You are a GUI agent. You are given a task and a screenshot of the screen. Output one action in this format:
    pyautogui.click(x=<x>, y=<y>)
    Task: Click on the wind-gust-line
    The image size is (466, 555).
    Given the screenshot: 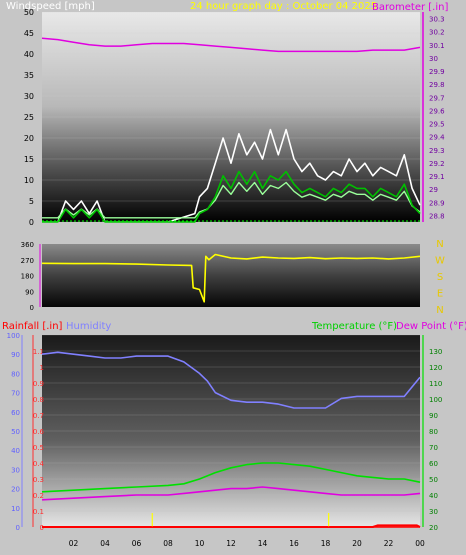 What is the action you would take?
    pyautogui.click(x=231, y=175)
    